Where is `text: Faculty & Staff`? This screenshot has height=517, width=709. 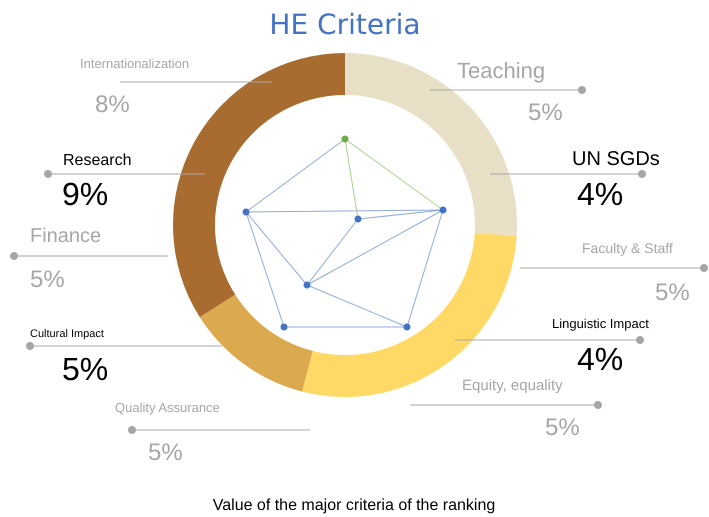 text: Faculty & Staff is located at coordinates (627, 248).